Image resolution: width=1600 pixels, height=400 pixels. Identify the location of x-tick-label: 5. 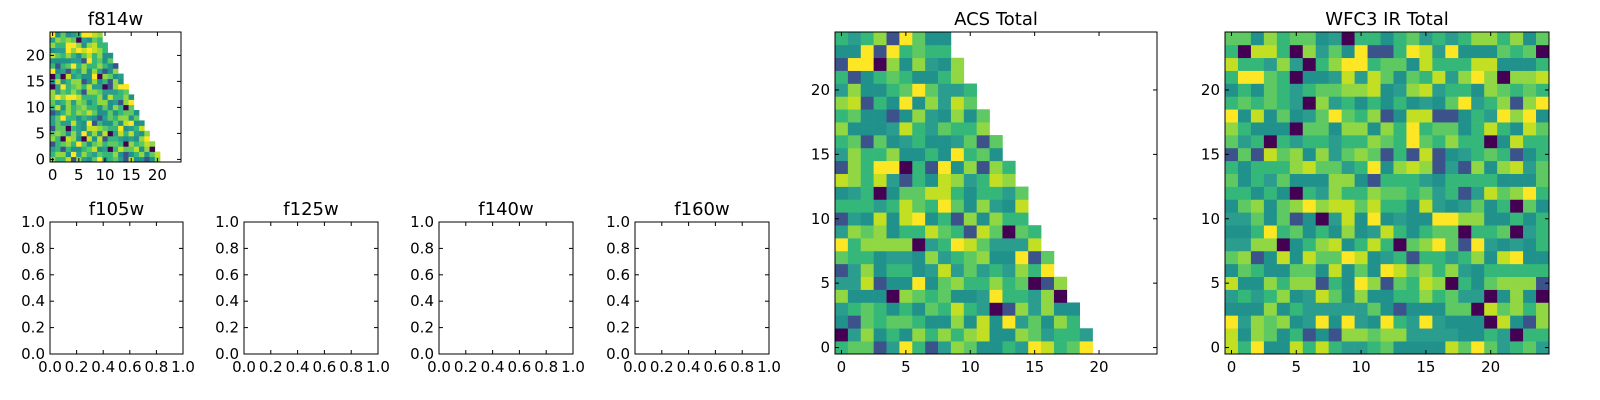
(906, 367).